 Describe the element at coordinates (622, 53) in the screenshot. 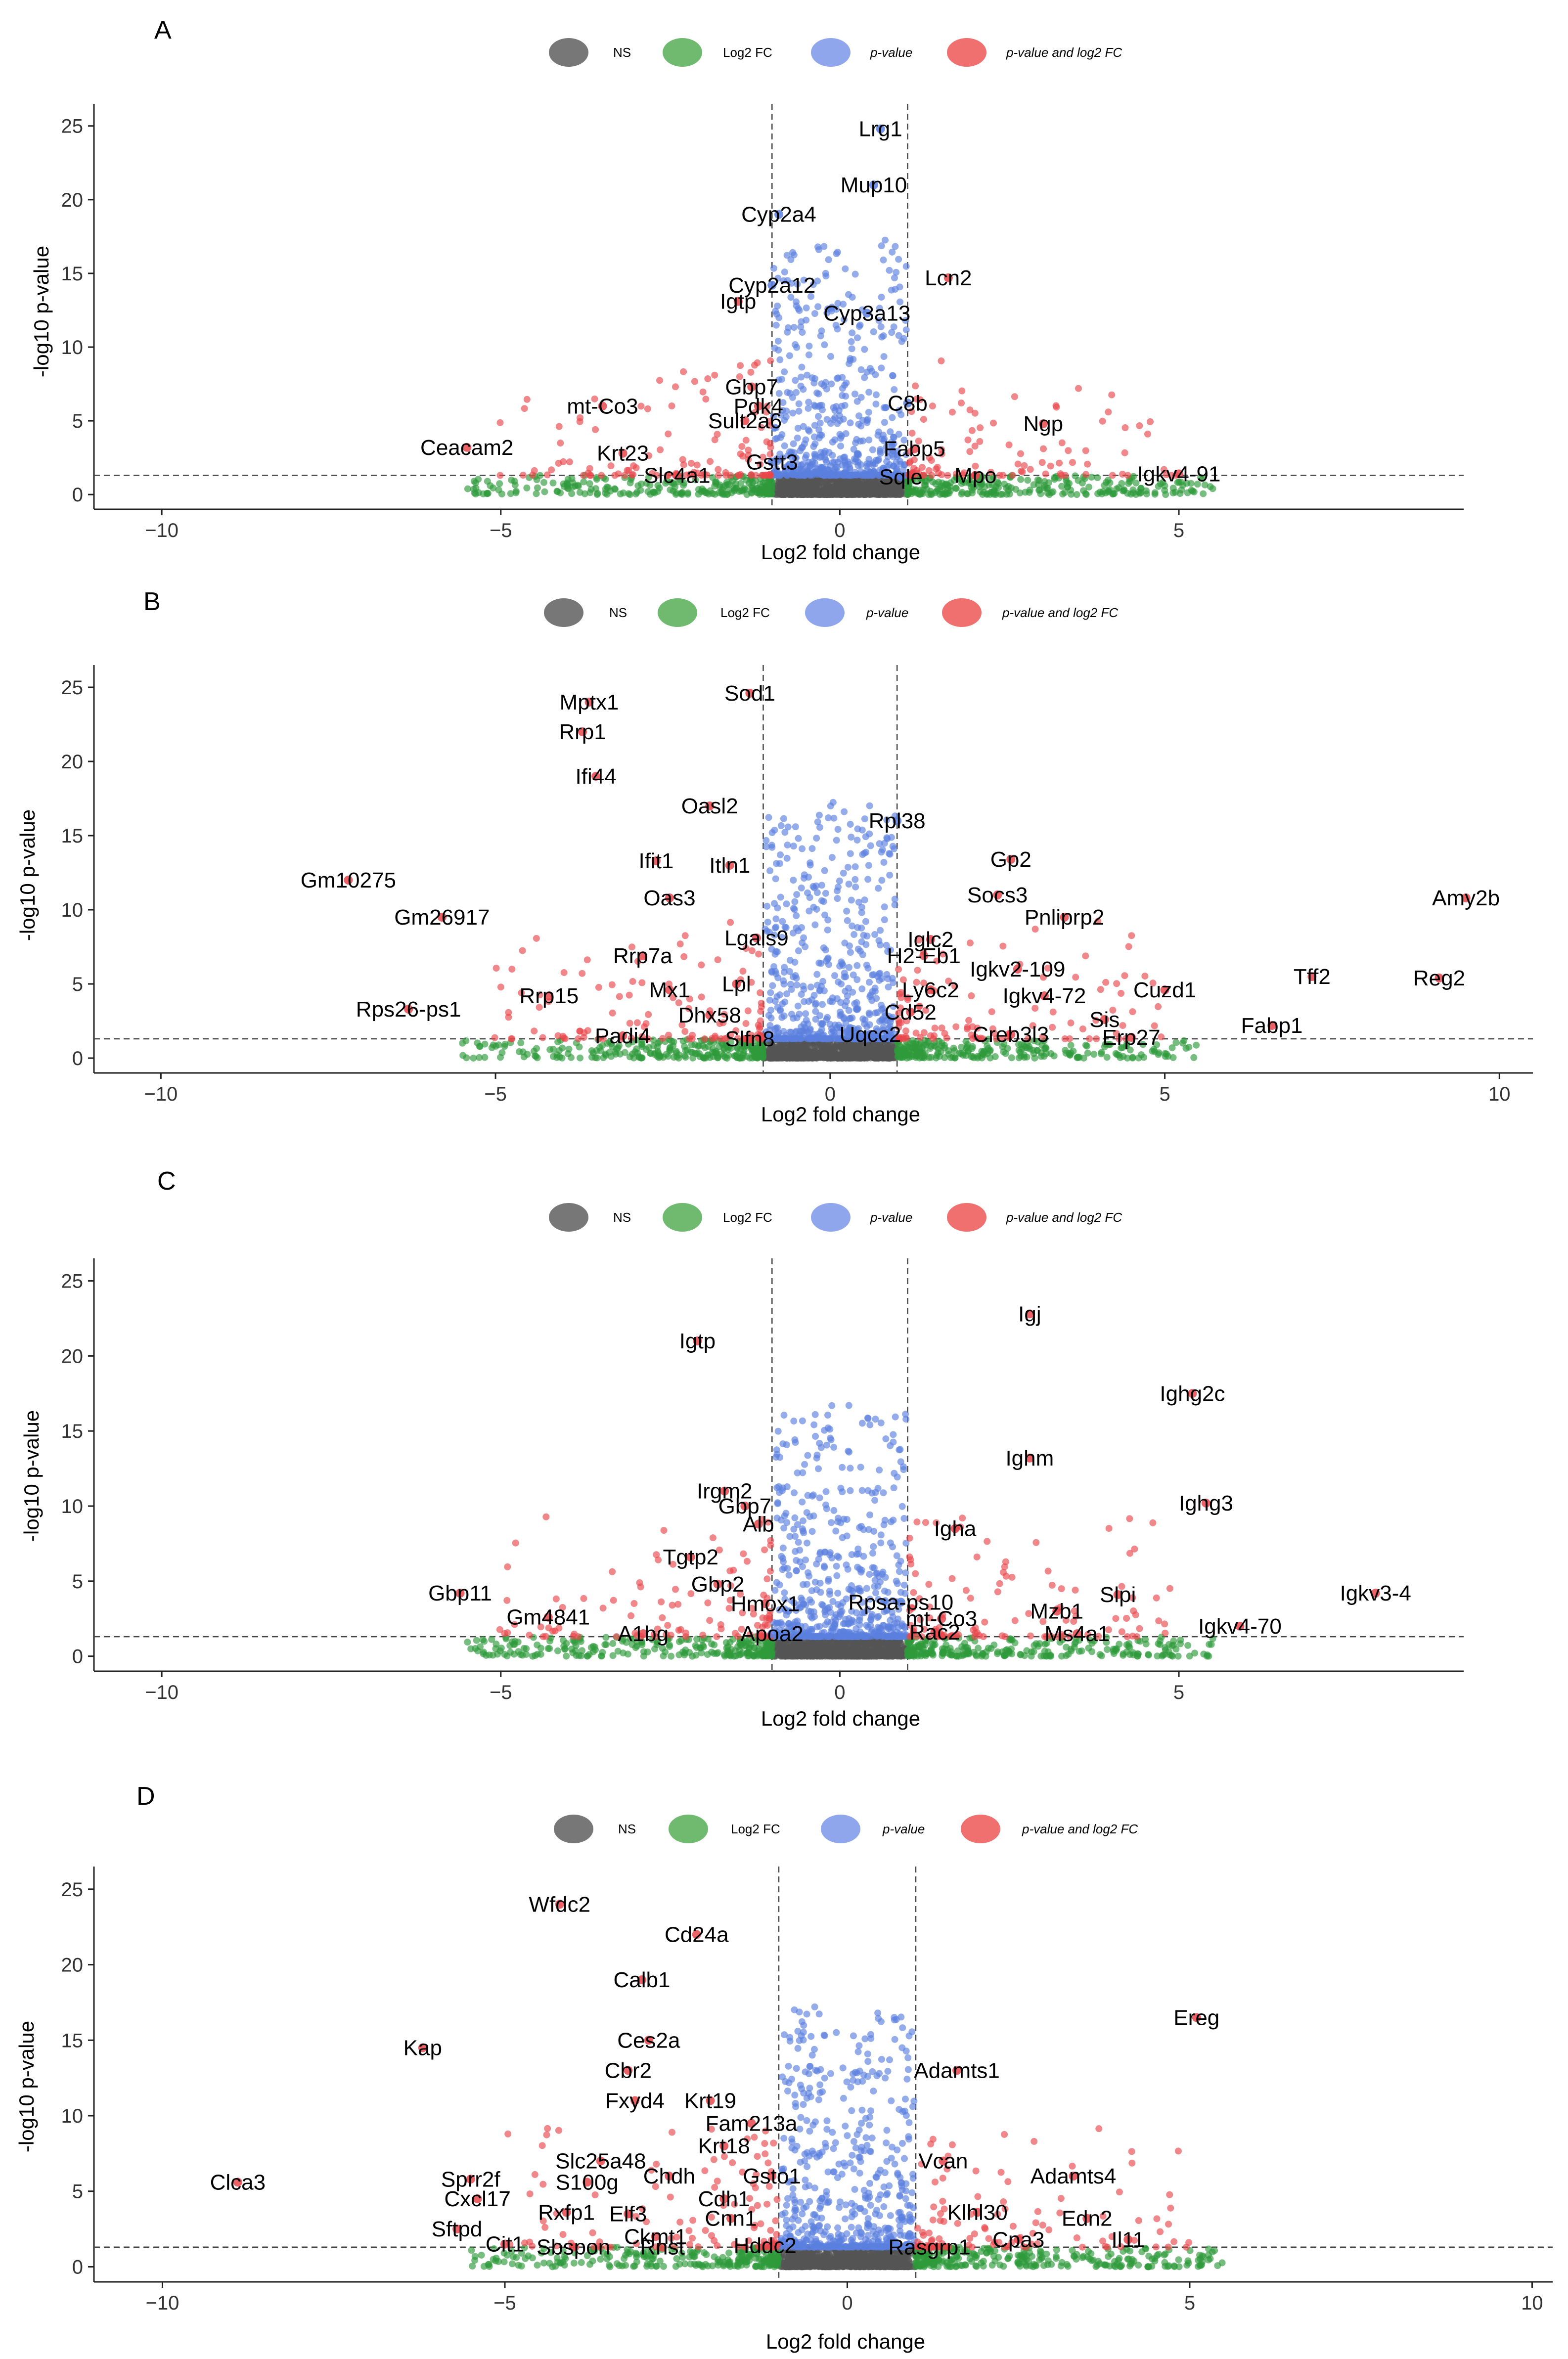

I see `legend-ns-label: NS` at that location.